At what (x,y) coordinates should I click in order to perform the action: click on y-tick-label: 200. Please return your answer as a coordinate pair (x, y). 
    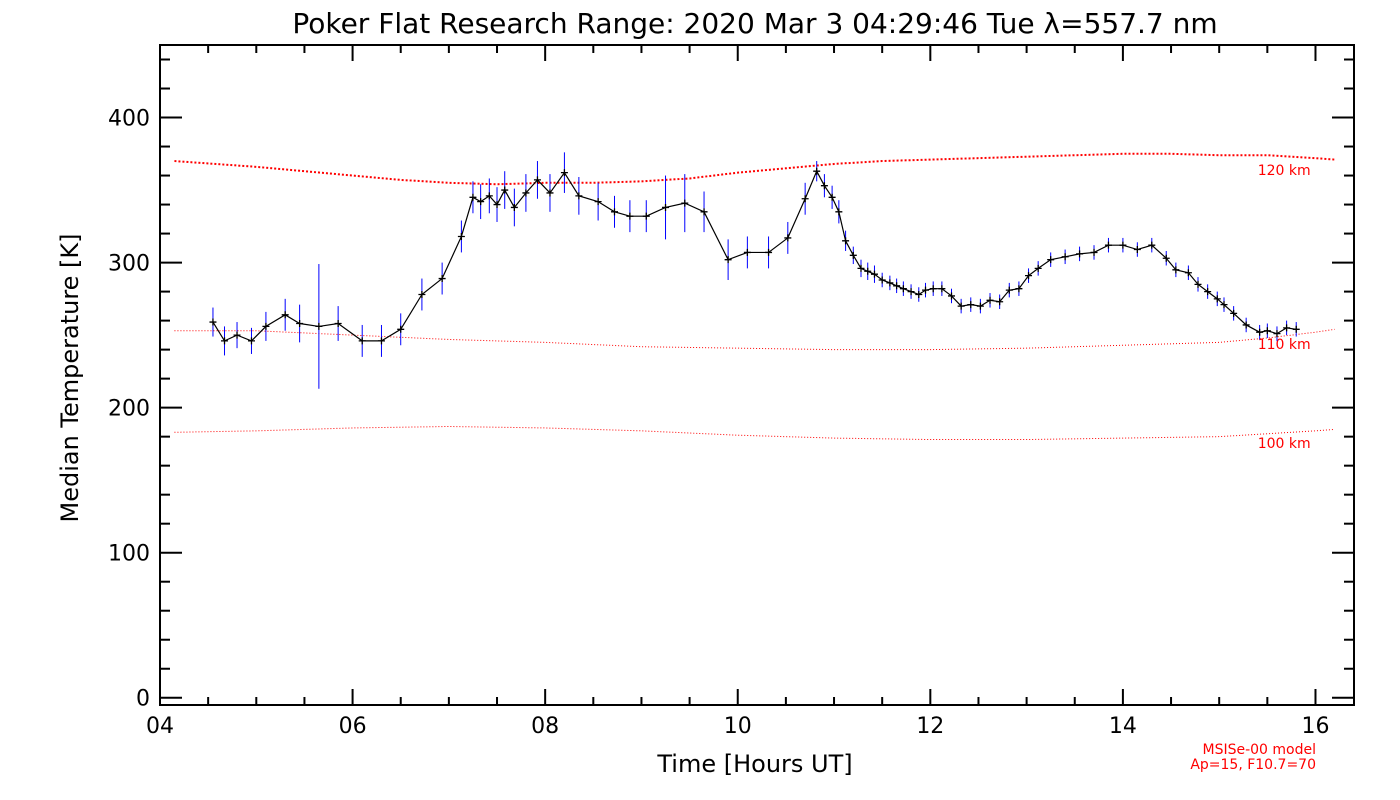
    Looking at the image, I should click on (129, 409).